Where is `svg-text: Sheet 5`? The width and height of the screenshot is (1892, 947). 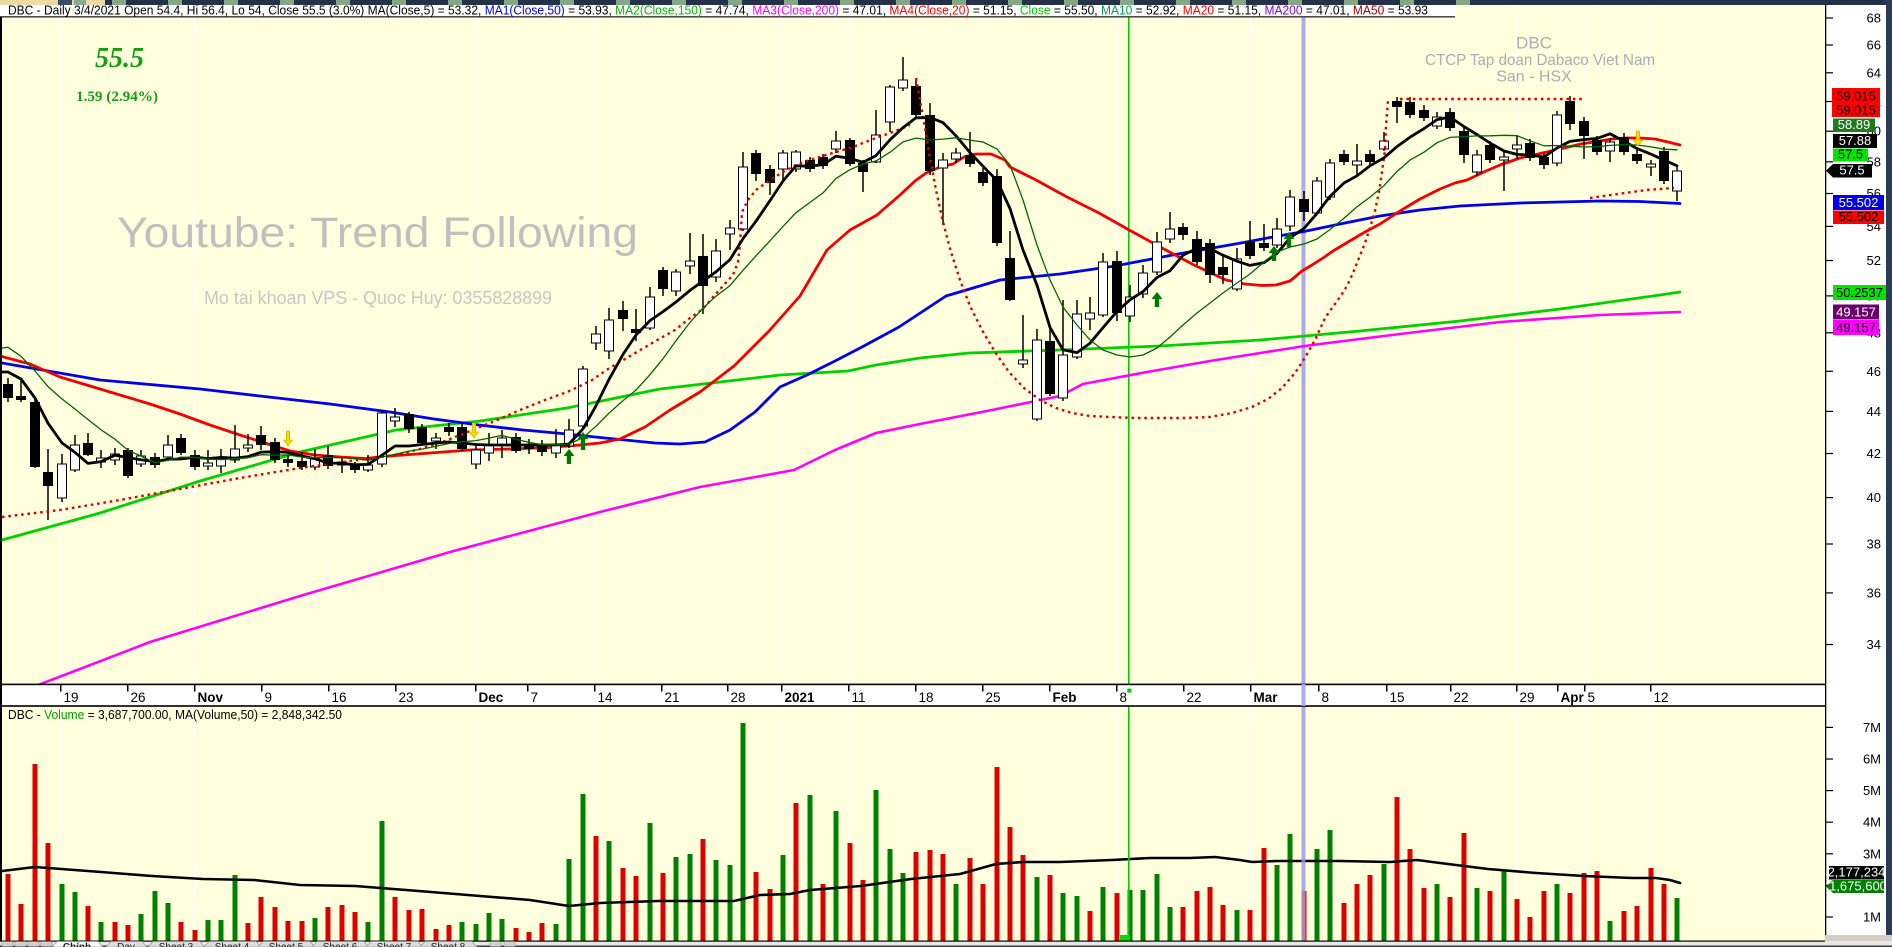 svg-text: Sheet 5 is located at coordinates (286, 944).